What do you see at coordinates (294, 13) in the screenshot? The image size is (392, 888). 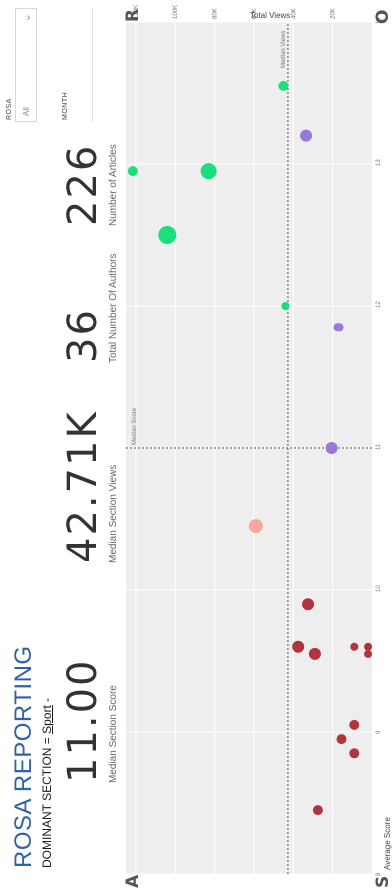 I see `views-tick-label: 40K` at bounding box center [294, 13].